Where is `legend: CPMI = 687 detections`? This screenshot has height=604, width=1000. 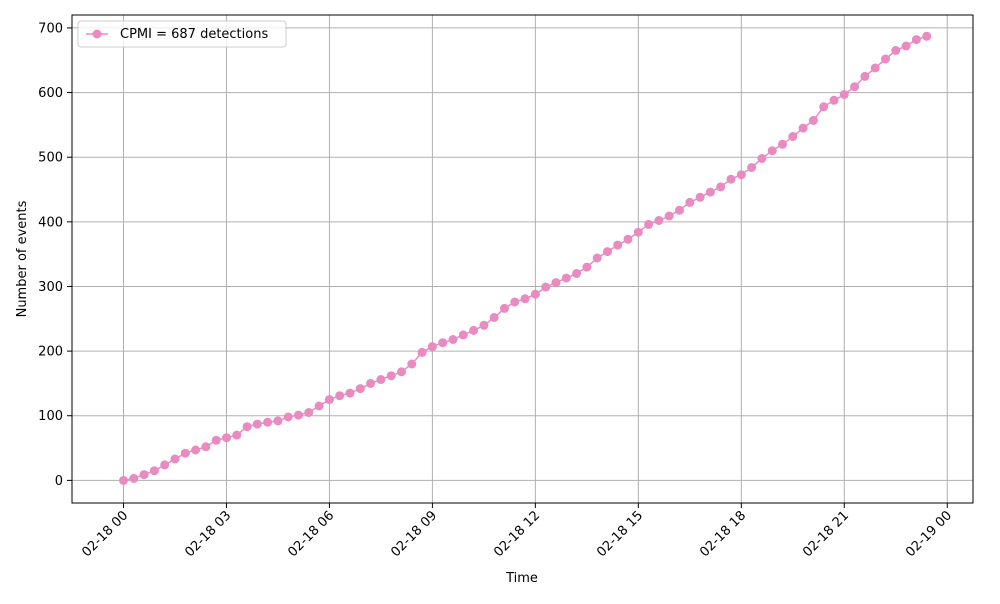 legend: CPMI = 687 detections is located at coordinates (182, 34).